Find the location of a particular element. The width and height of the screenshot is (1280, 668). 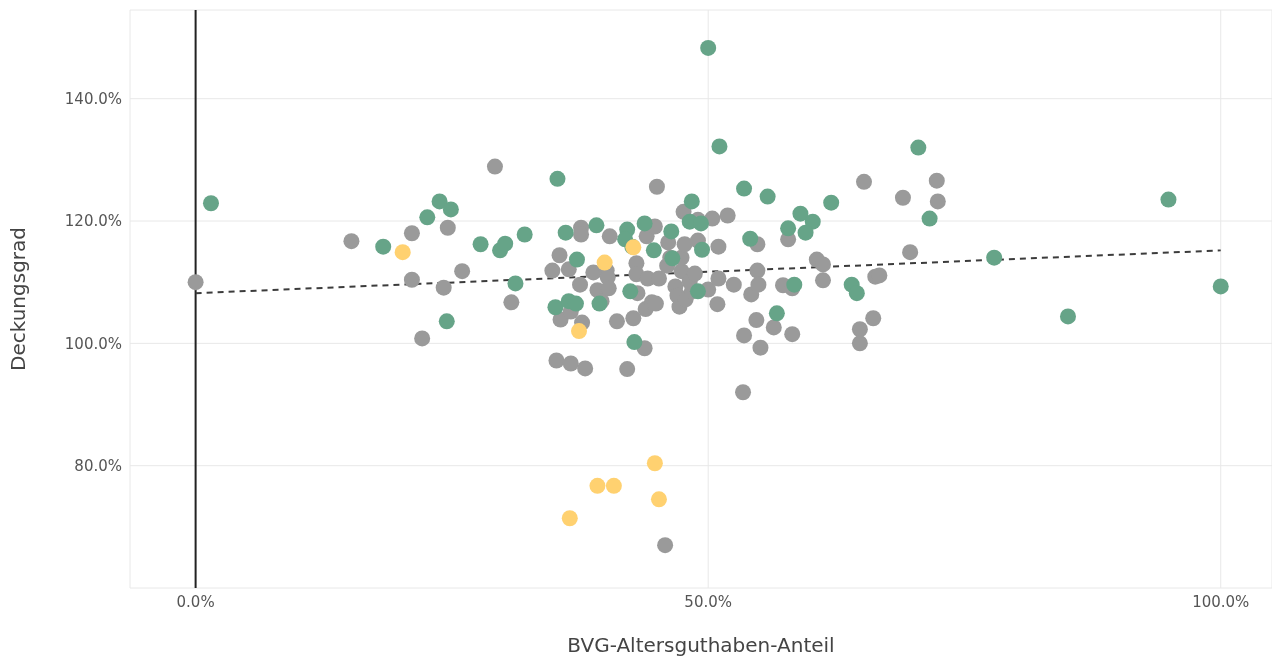

x-tick-label: 100.0% is located at coordinates (1221, 601).